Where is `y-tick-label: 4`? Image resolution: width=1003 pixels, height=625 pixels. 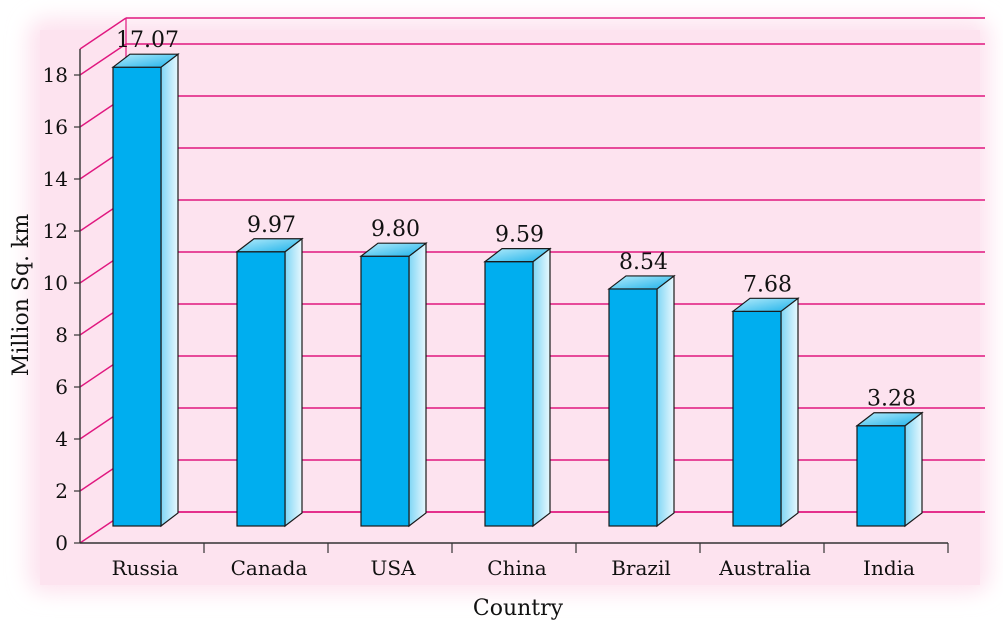 y-tick-label: 4 is located at coordinates (61, 439).